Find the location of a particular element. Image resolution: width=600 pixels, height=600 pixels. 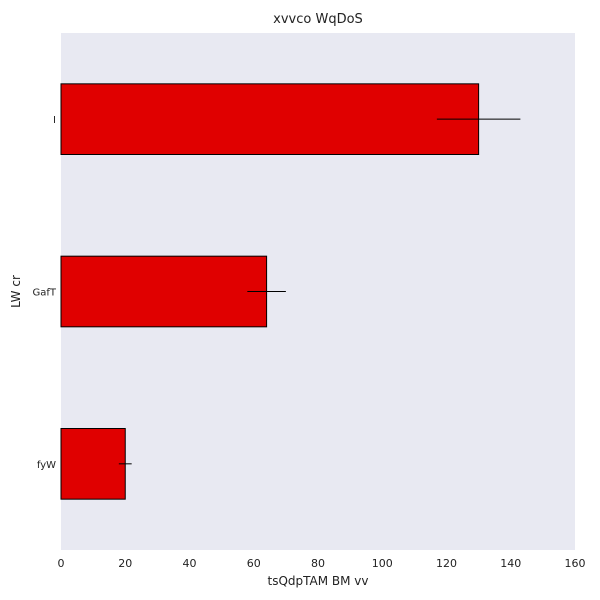

x-tick-label-120: 120 is located at coordinates (446, 563).